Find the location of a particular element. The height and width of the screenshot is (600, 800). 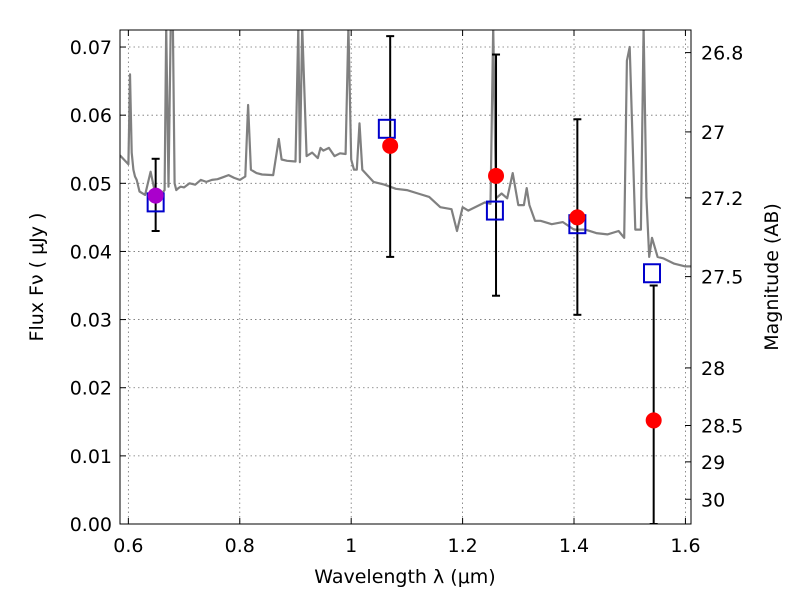

mag-tick-label: 30 is located at coordinates (713, 500).